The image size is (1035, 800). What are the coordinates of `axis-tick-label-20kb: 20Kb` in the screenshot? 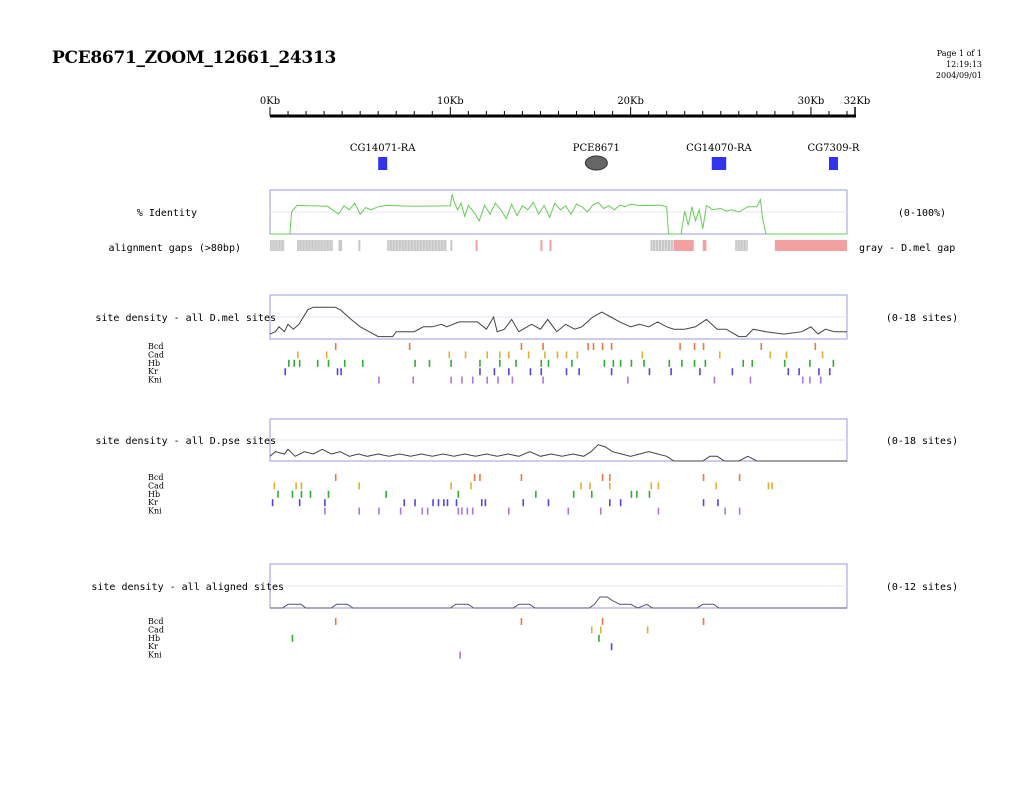 It's located at (630, 101).